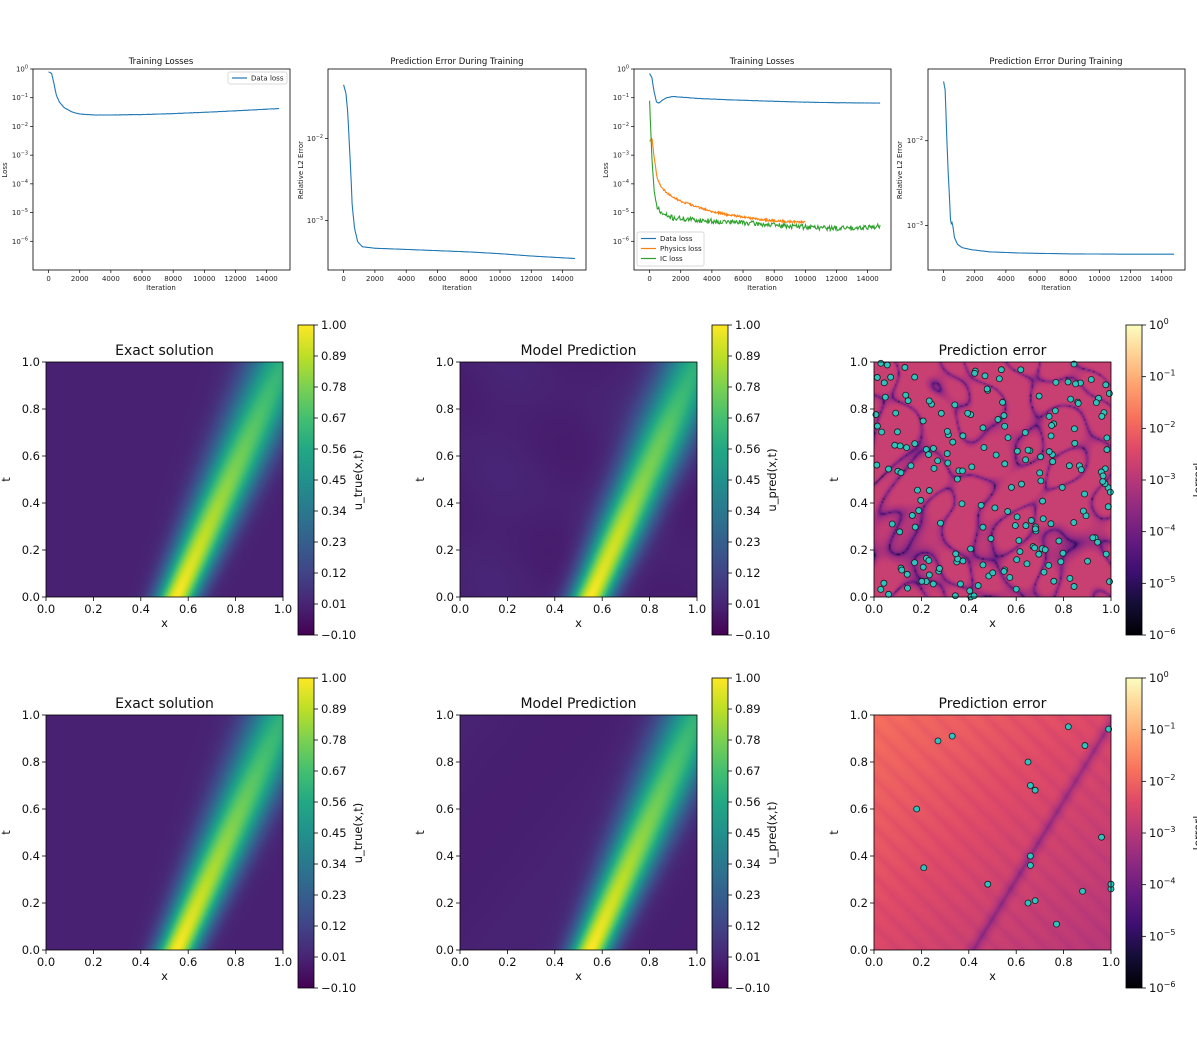  What do you see at coordinates (774, 279) in the screenshot?
I see `x-tick-label: 8000` at bounding box center [774, 279].